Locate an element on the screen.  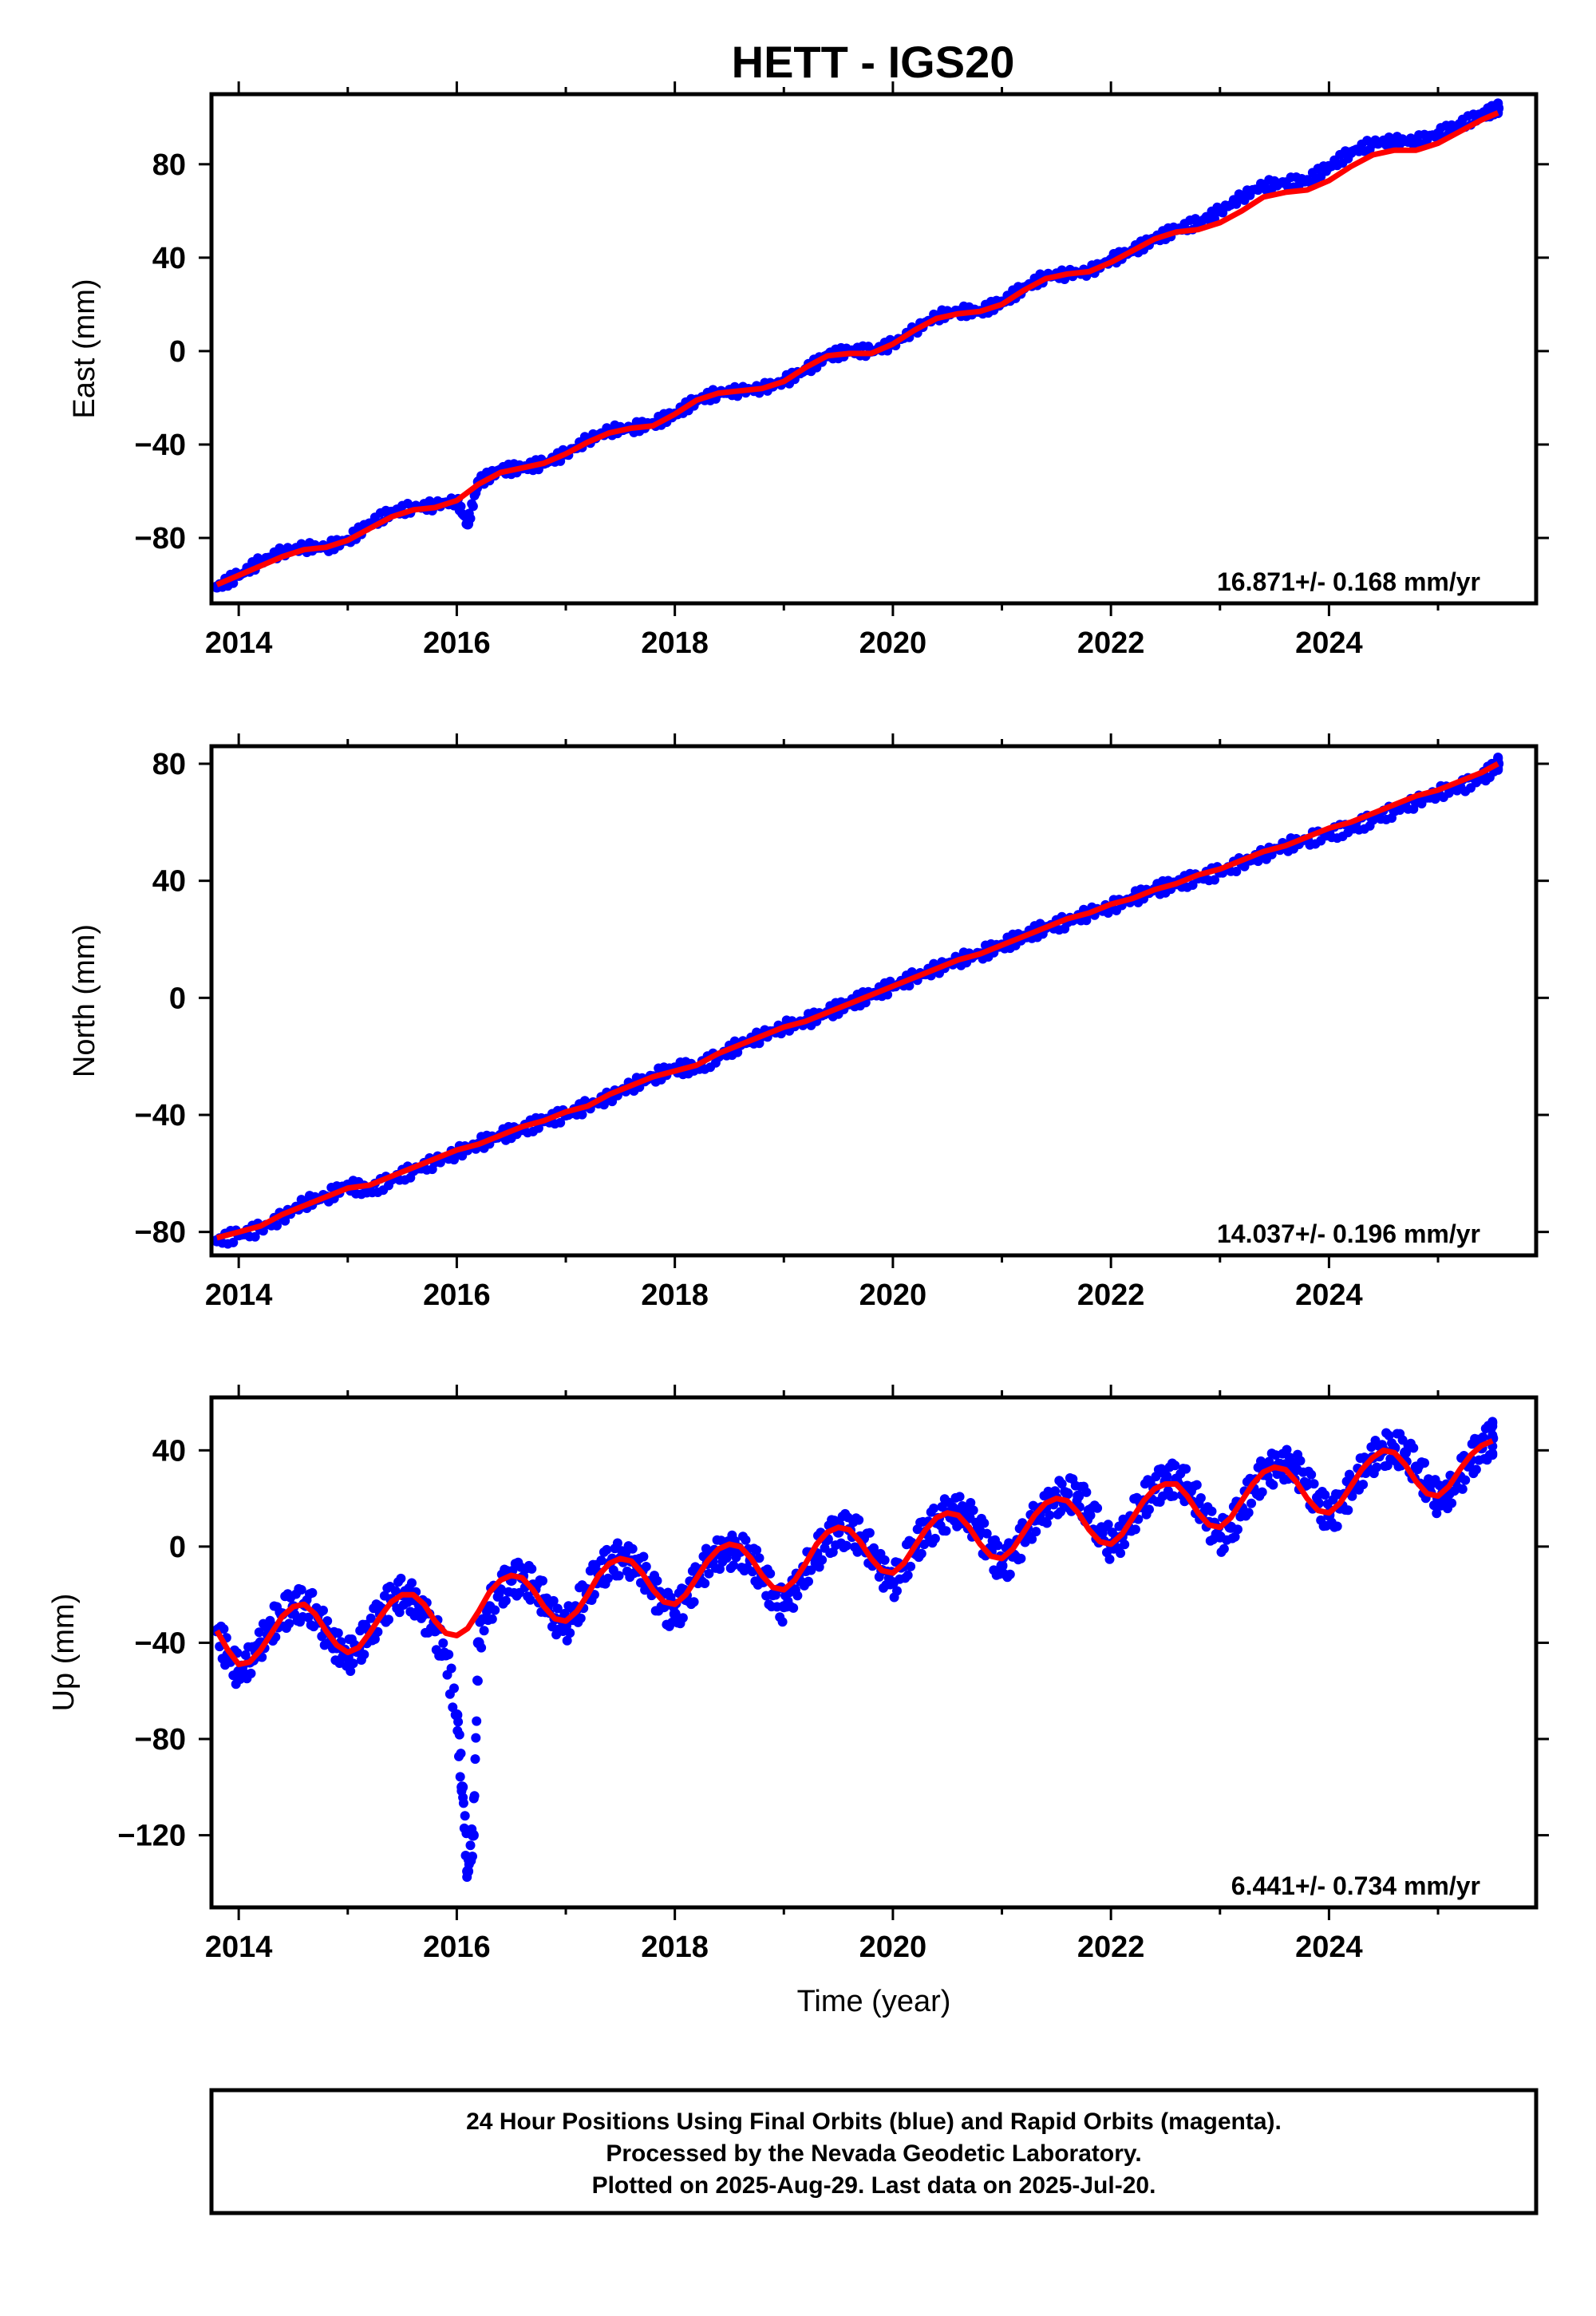
y-tick-label: −80 is located at coordinates (160, 1233).